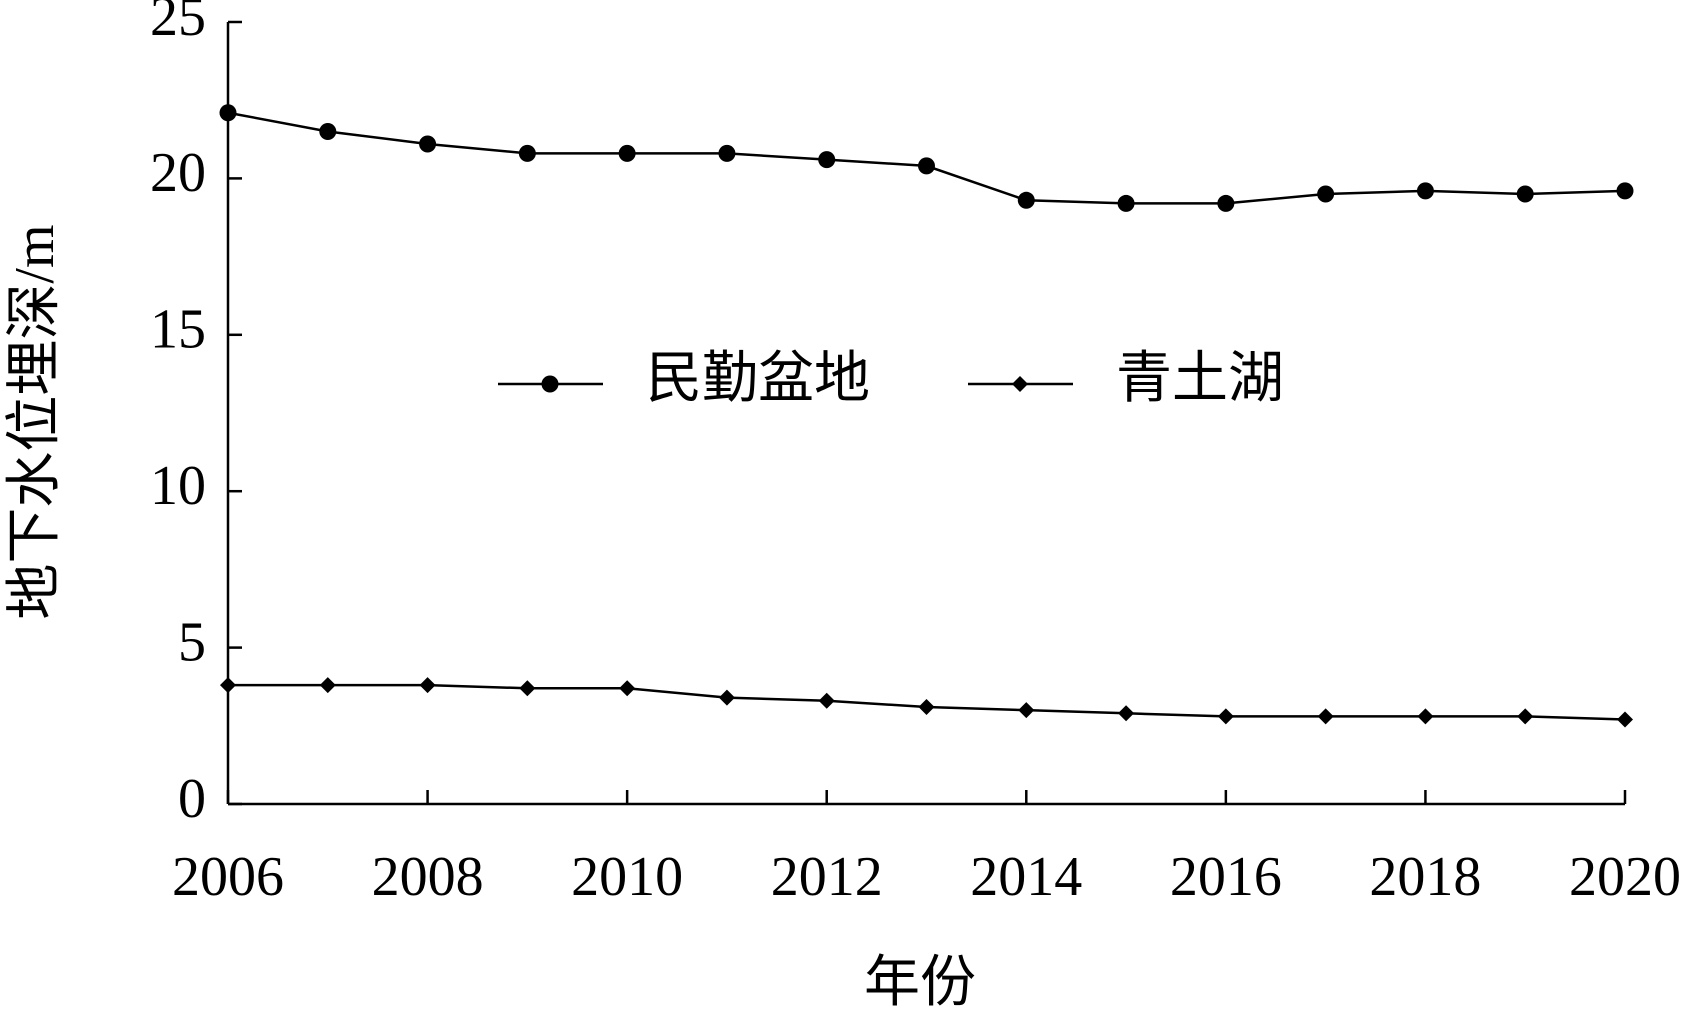 This screenshot has width=1696, height=1026. I want to click on x-tick-label: 2006, so click(228, 877).